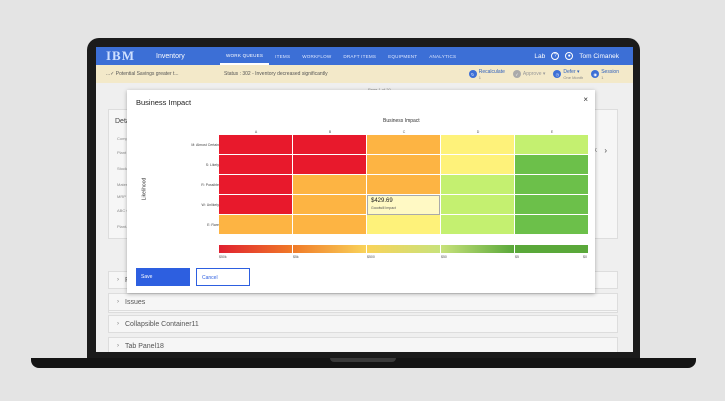 Image resolution: width=725 pixels, height=401 pixels. What do you see at coordinates (585, 99) in the screenshot?
I see `close-icon: ×` at bounding box center [585, 99].